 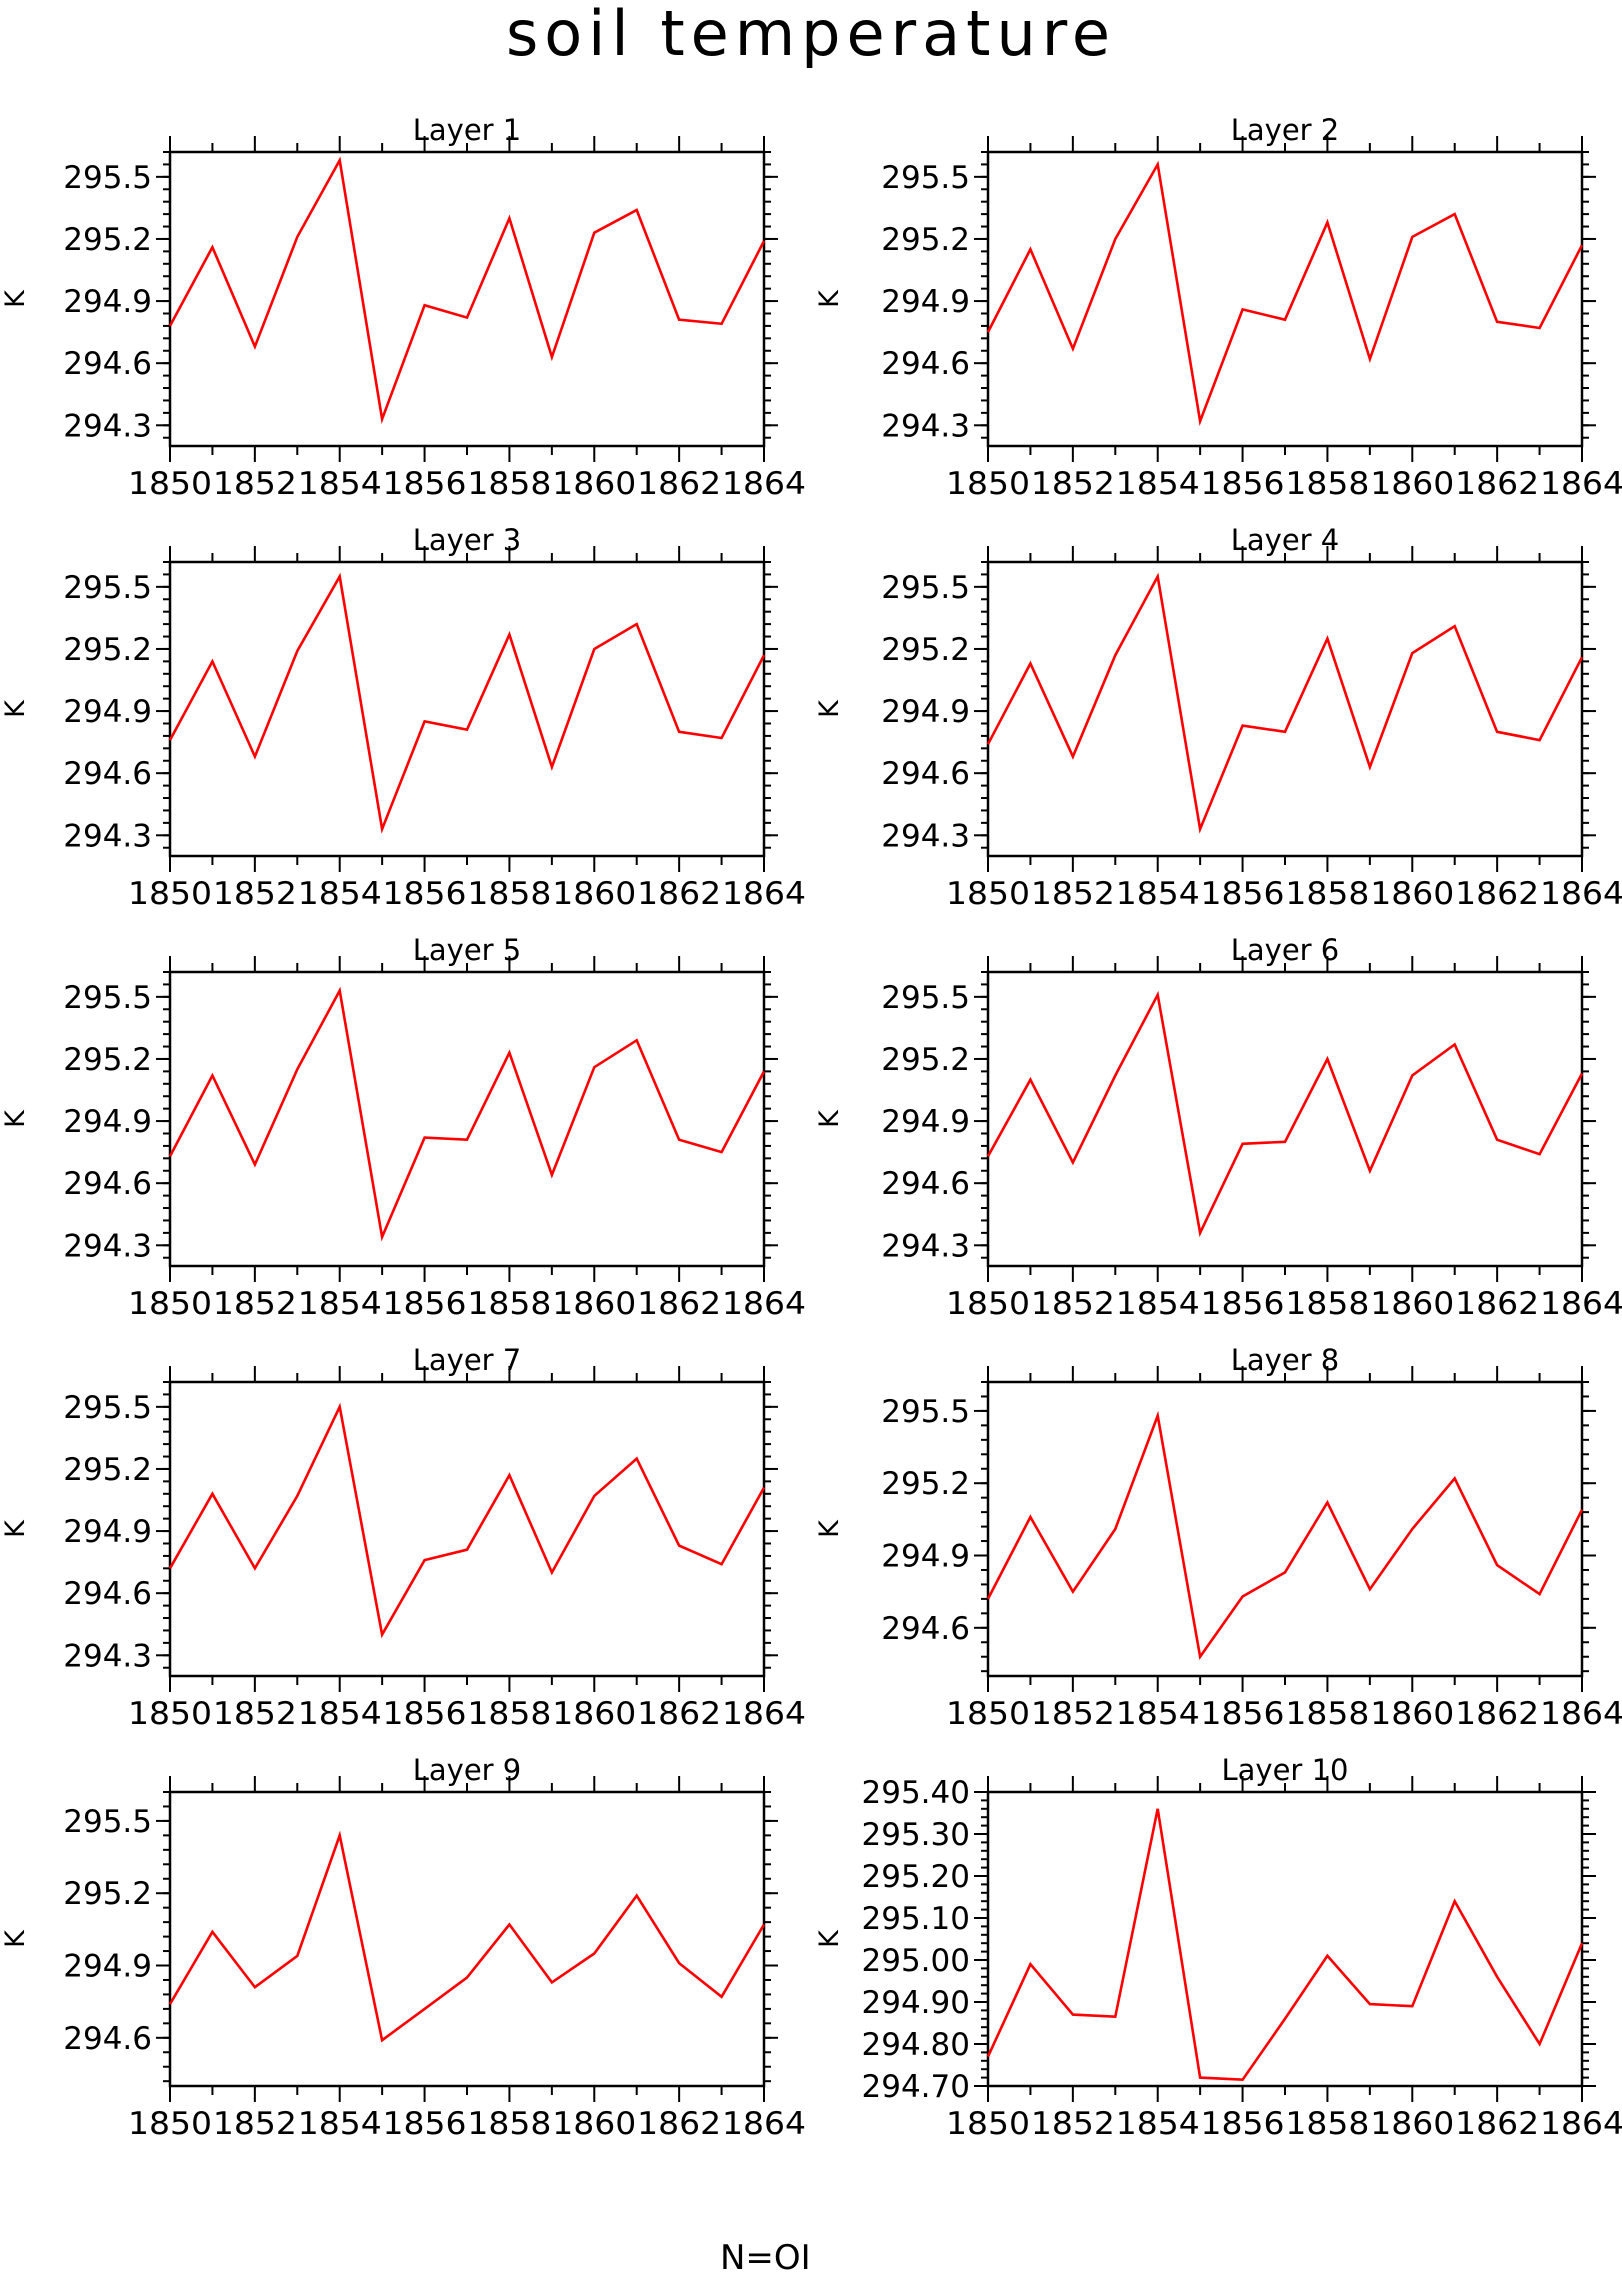 What do you see at coordinates (916, 1919) in the screenshot?
I see `y-tick-label: 295.10` at bounding box center [916, 1919].